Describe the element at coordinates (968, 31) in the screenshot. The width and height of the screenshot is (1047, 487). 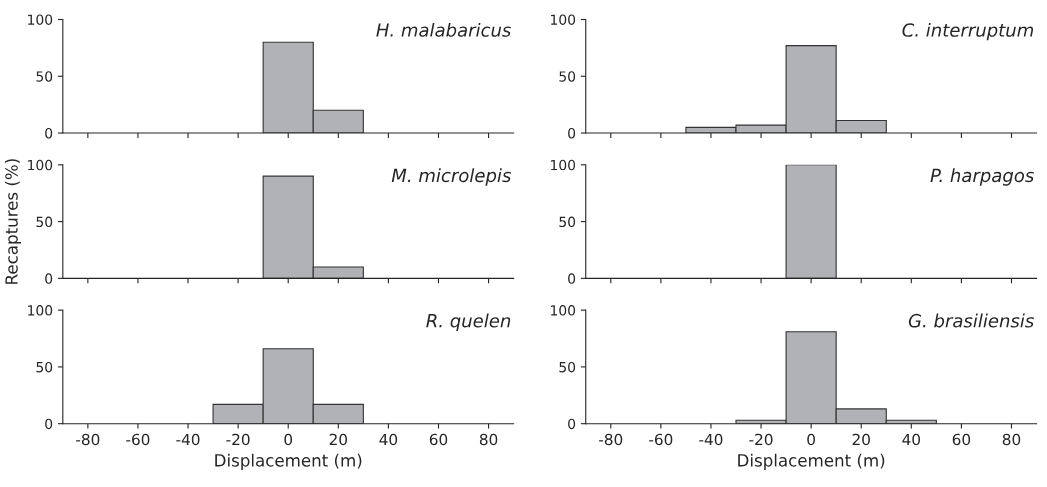
I see `chart-title: C. interruptum` at that location.